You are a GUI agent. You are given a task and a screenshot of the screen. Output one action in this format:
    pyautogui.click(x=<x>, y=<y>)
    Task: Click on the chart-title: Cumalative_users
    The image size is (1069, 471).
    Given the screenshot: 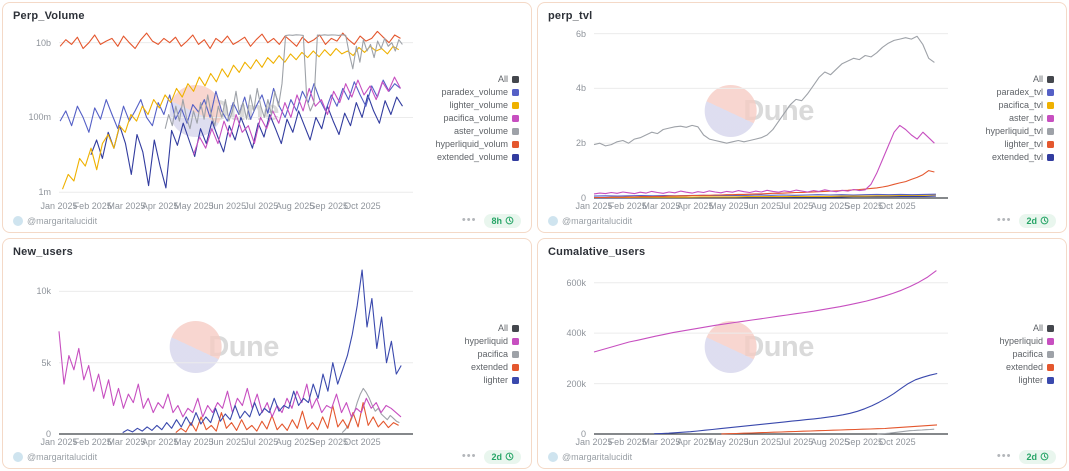 What is the action you would take?
    pyautogui.click(x=597, y=252)
    